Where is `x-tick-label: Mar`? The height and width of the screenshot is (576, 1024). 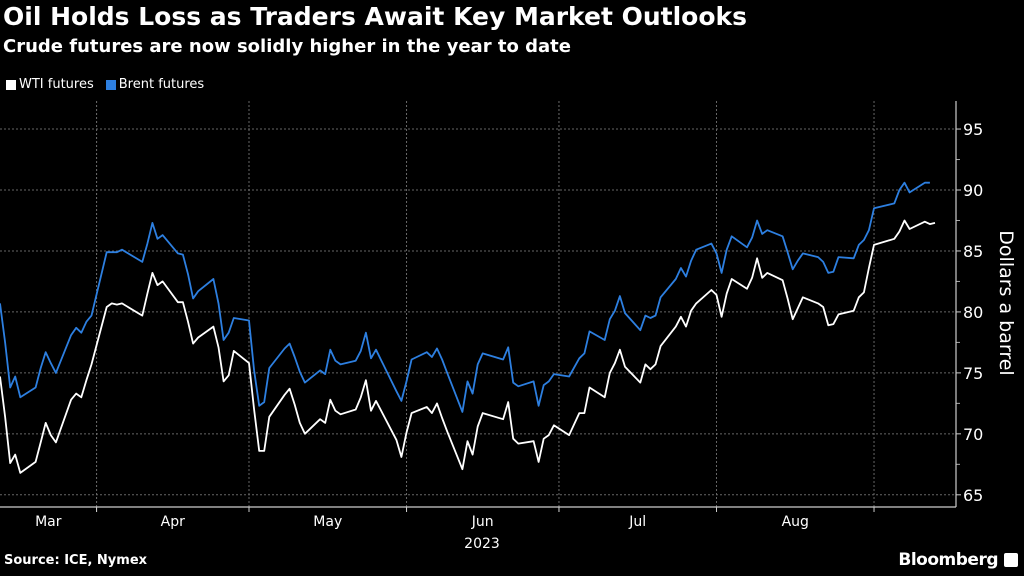 x-tick-label: Mar is located at coordinates (48, 522).